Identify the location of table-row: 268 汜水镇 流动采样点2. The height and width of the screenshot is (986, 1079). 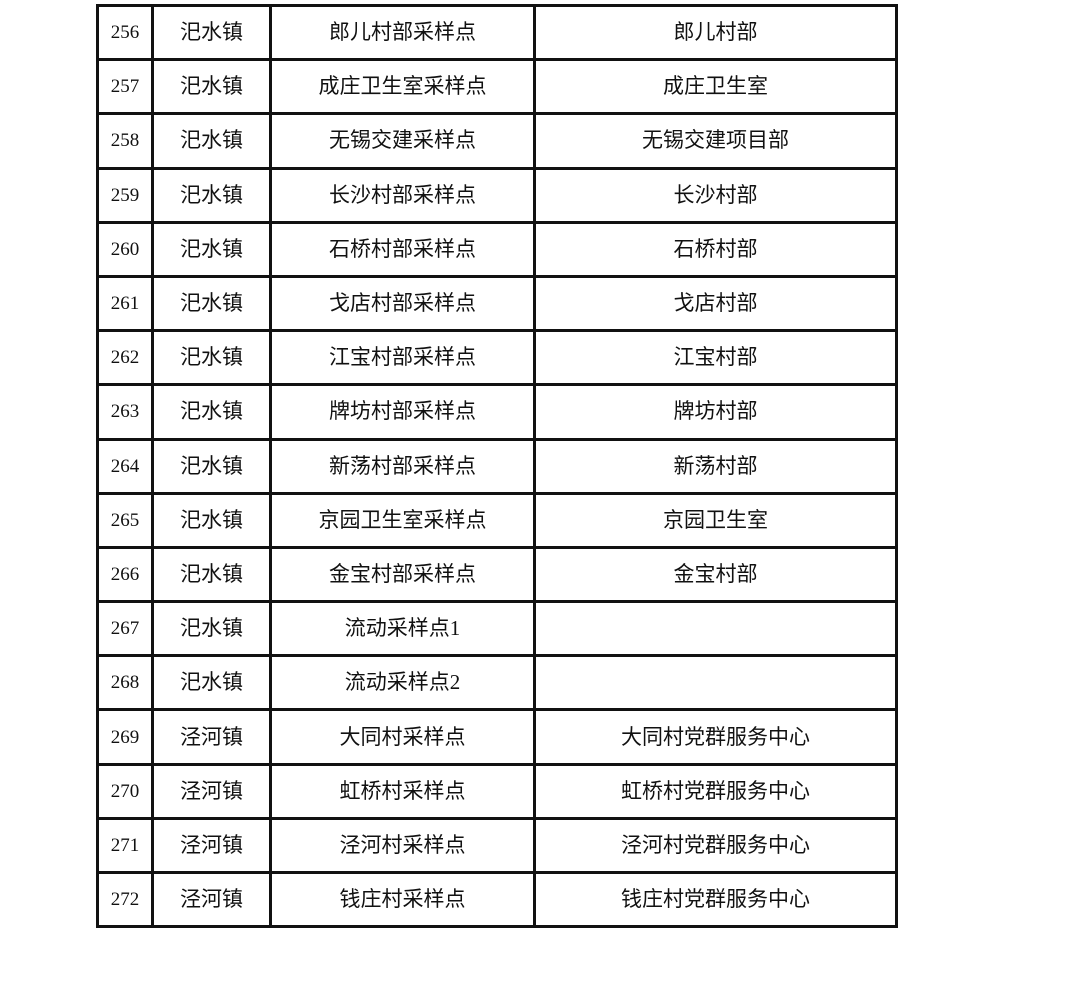
(497, 683).